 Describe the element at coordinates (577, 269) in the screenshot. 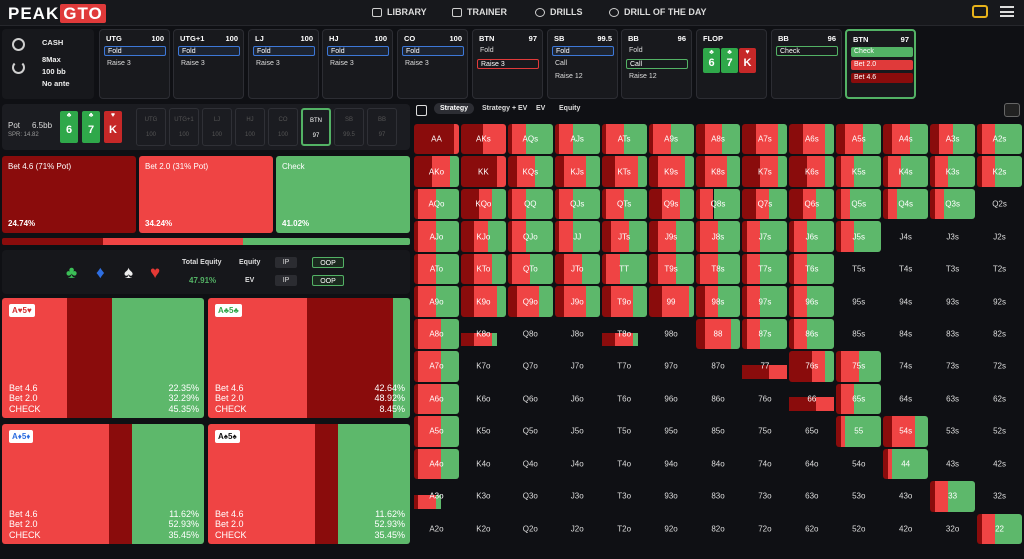

I see `hand-cell: JTo` at that location.